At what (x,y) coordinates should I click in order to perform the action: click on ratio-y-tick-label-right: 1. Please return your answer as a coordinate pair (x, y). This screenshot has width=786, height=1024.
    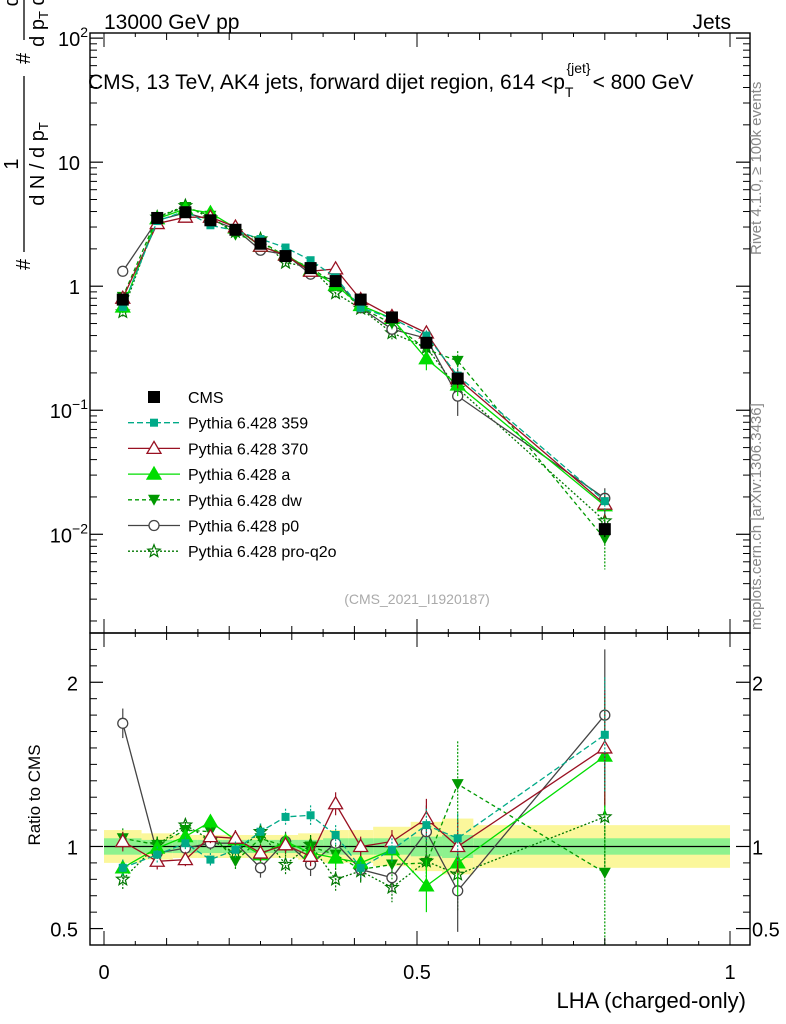
    Looking at the image, I should click on (757, 848).